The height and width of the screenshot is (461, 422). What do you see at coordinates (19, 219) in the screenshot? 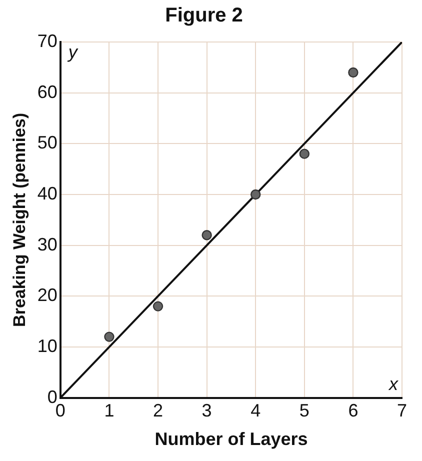
I see `y-axis-title: Breaking Weight (pennies)` at bounding box center [19, 219].